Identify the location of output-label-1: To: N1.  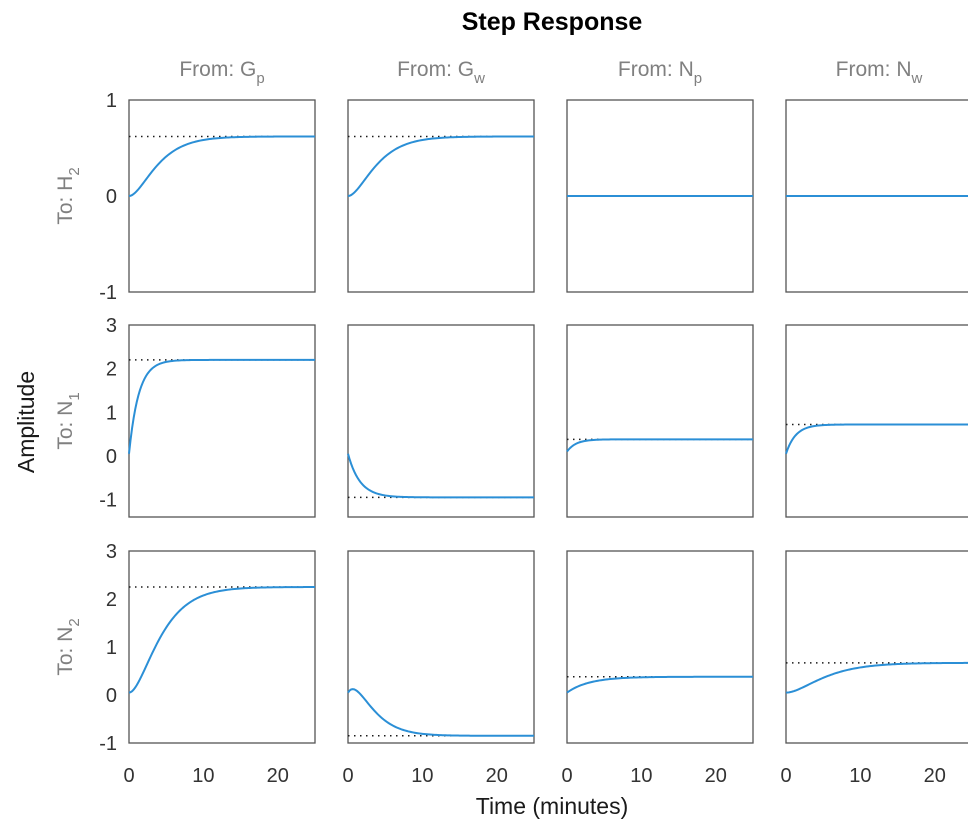
(68, 420).